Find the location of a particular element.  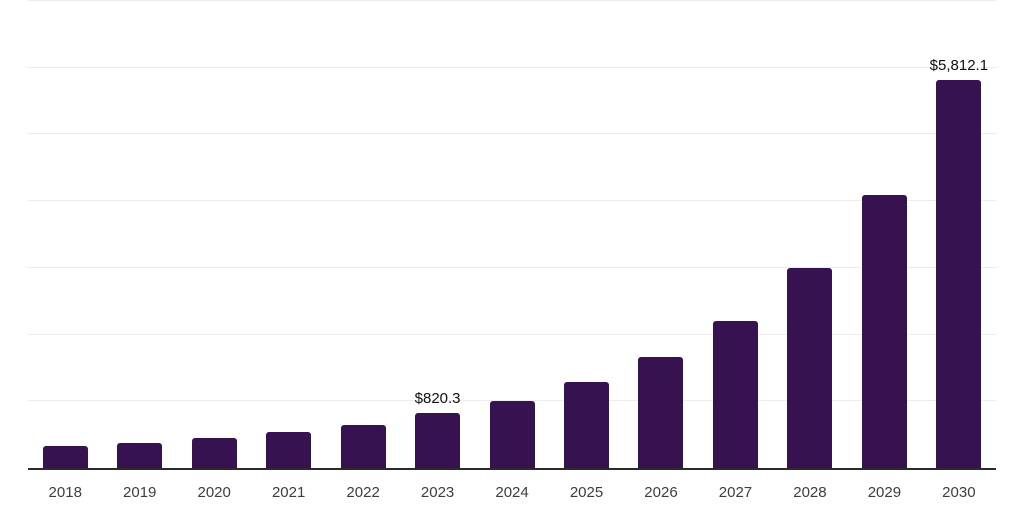

x-tick-label: 2029 is located at coordinates (884, 492).